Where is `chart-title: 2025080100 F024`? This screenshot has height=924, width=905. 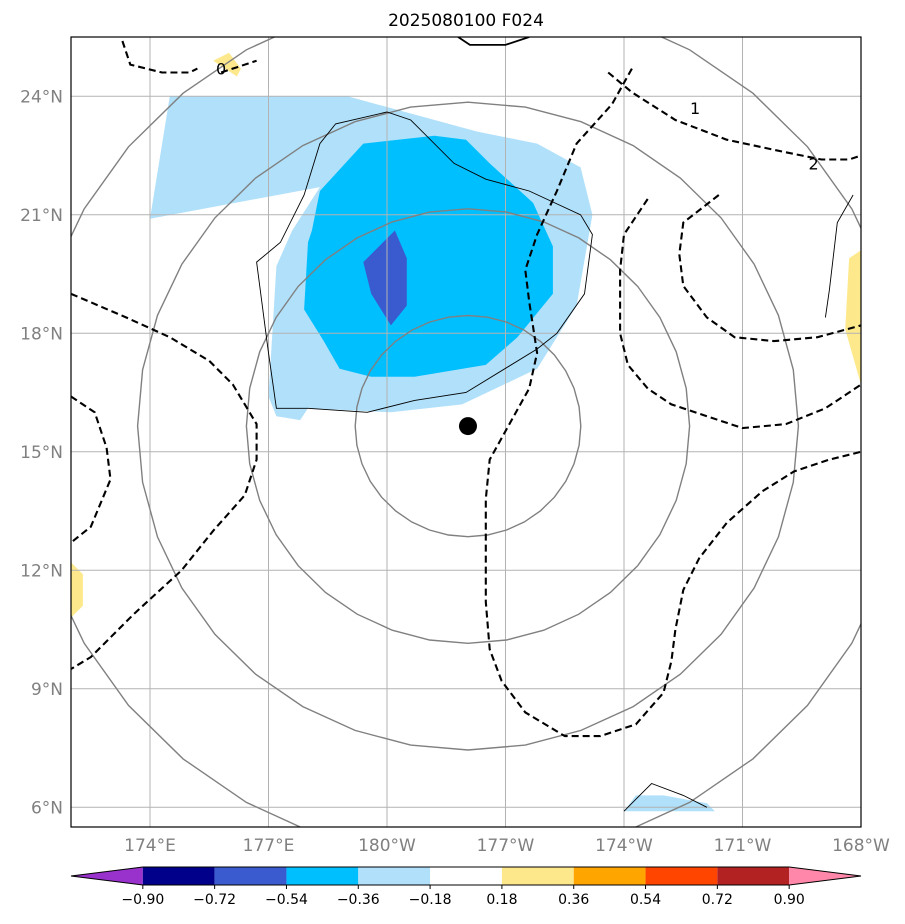
chart-title: 2025080100 F024 is located at coordinates (466, 21).